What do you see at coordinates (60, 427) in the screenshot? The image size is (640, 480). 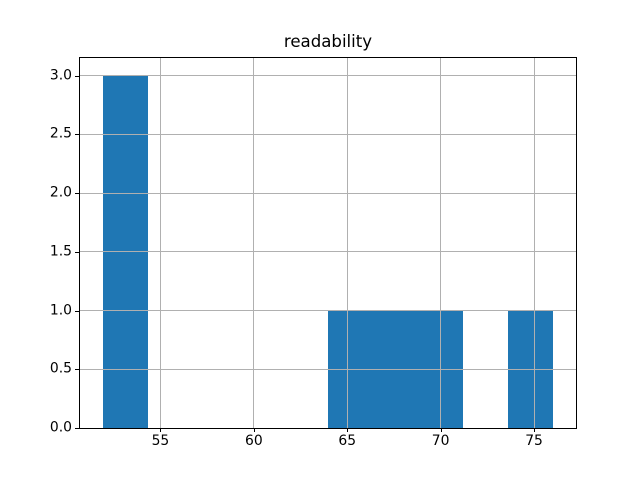 I see `y-tick-label: 0.0` at bounding box center [60, 427].